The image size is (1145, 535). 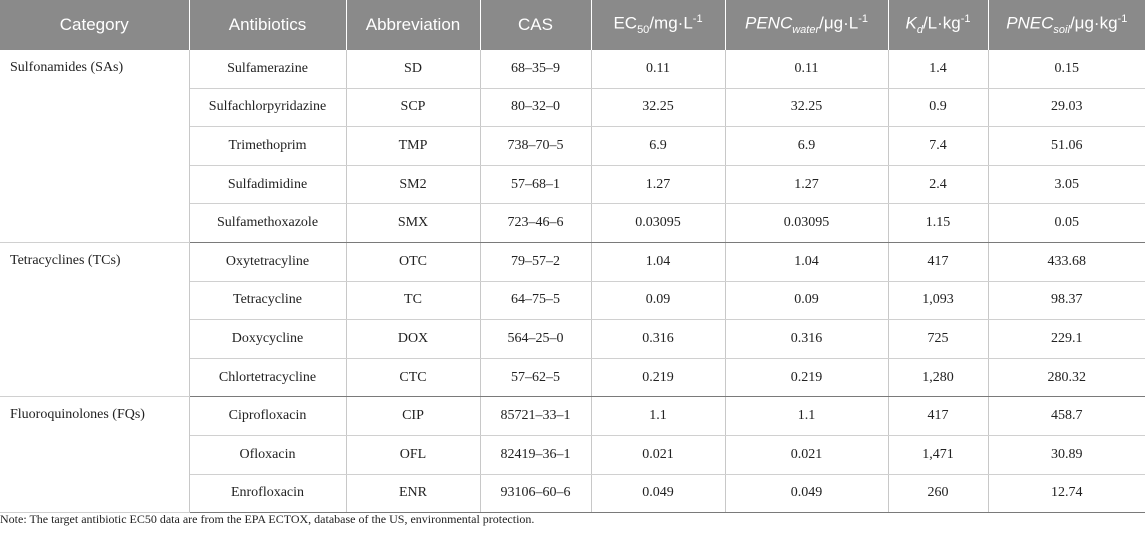 What do you see at coordinates (536, 262) in the screenshot?
I see `cas-cell: 79–57–2` at bounding box center [536, 262].